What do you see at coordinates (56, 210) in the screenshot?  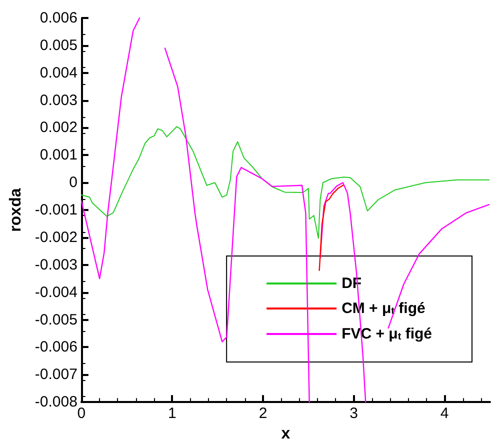 I see `y-tick-label: -0.001` at bounding box center [56, 210].